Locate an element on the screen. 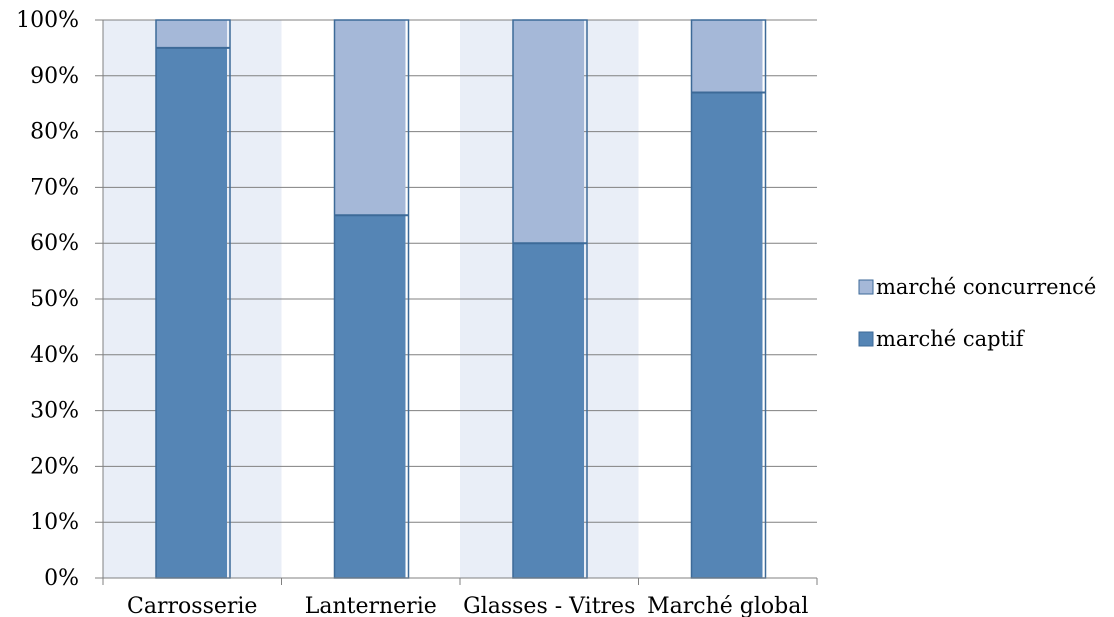 This screenshot has width=1114, height=617. legend-label-marche-concurrence: marché concurrencé is located at coordinates (986, 287).